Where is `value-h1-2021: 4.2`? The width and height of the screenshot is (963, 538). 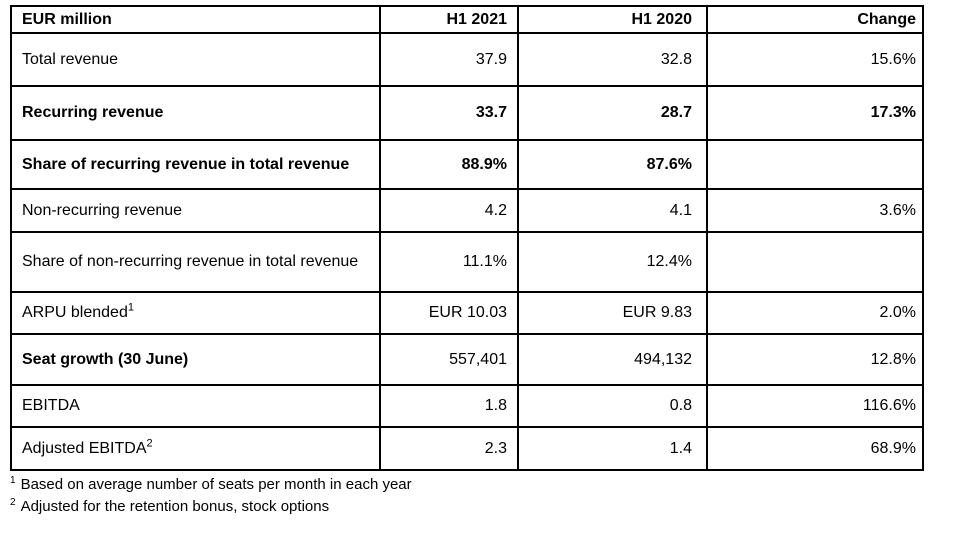 value-h1-2021: 4.2 is located at coordinates (449, 210).